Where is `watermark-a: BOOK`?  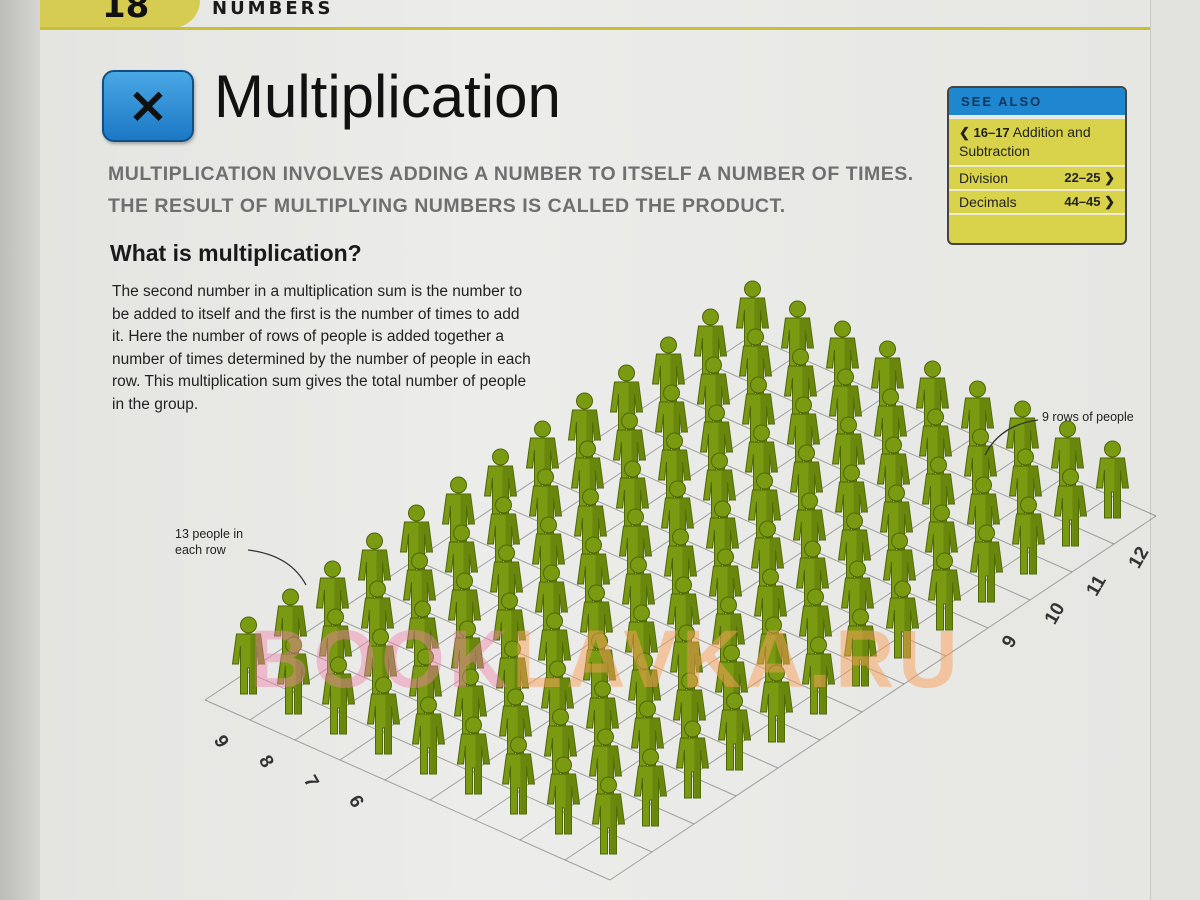
watermark-a: BOOK is located at coordinates (381, 659).